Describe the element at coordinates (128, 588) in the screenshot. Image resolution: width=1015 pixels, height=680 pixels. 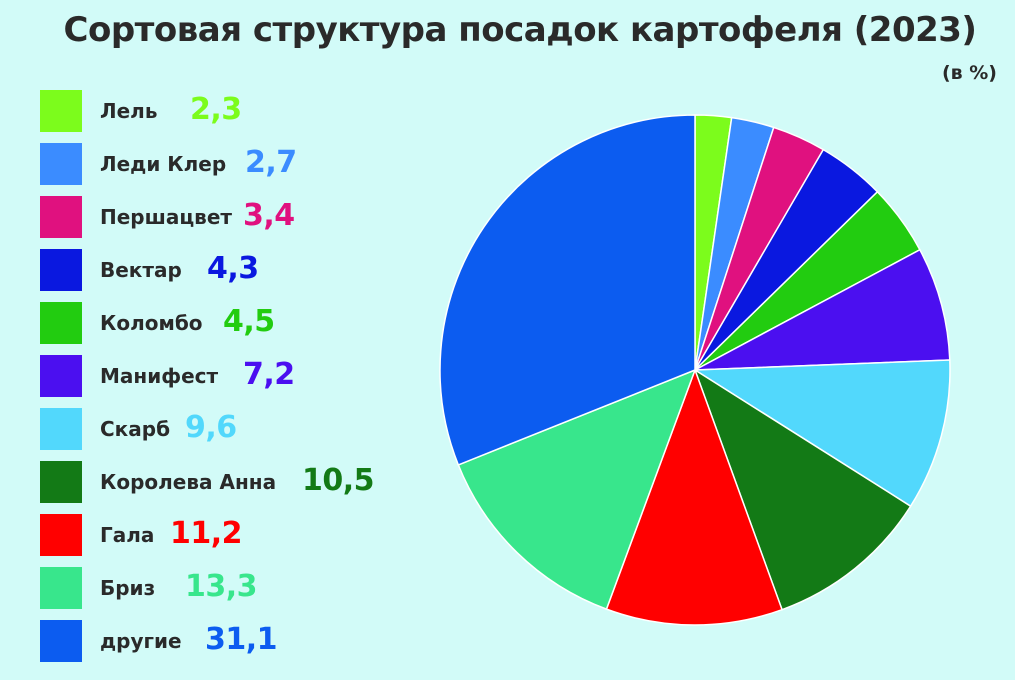
I see `legend-label: Бриз` at that location.